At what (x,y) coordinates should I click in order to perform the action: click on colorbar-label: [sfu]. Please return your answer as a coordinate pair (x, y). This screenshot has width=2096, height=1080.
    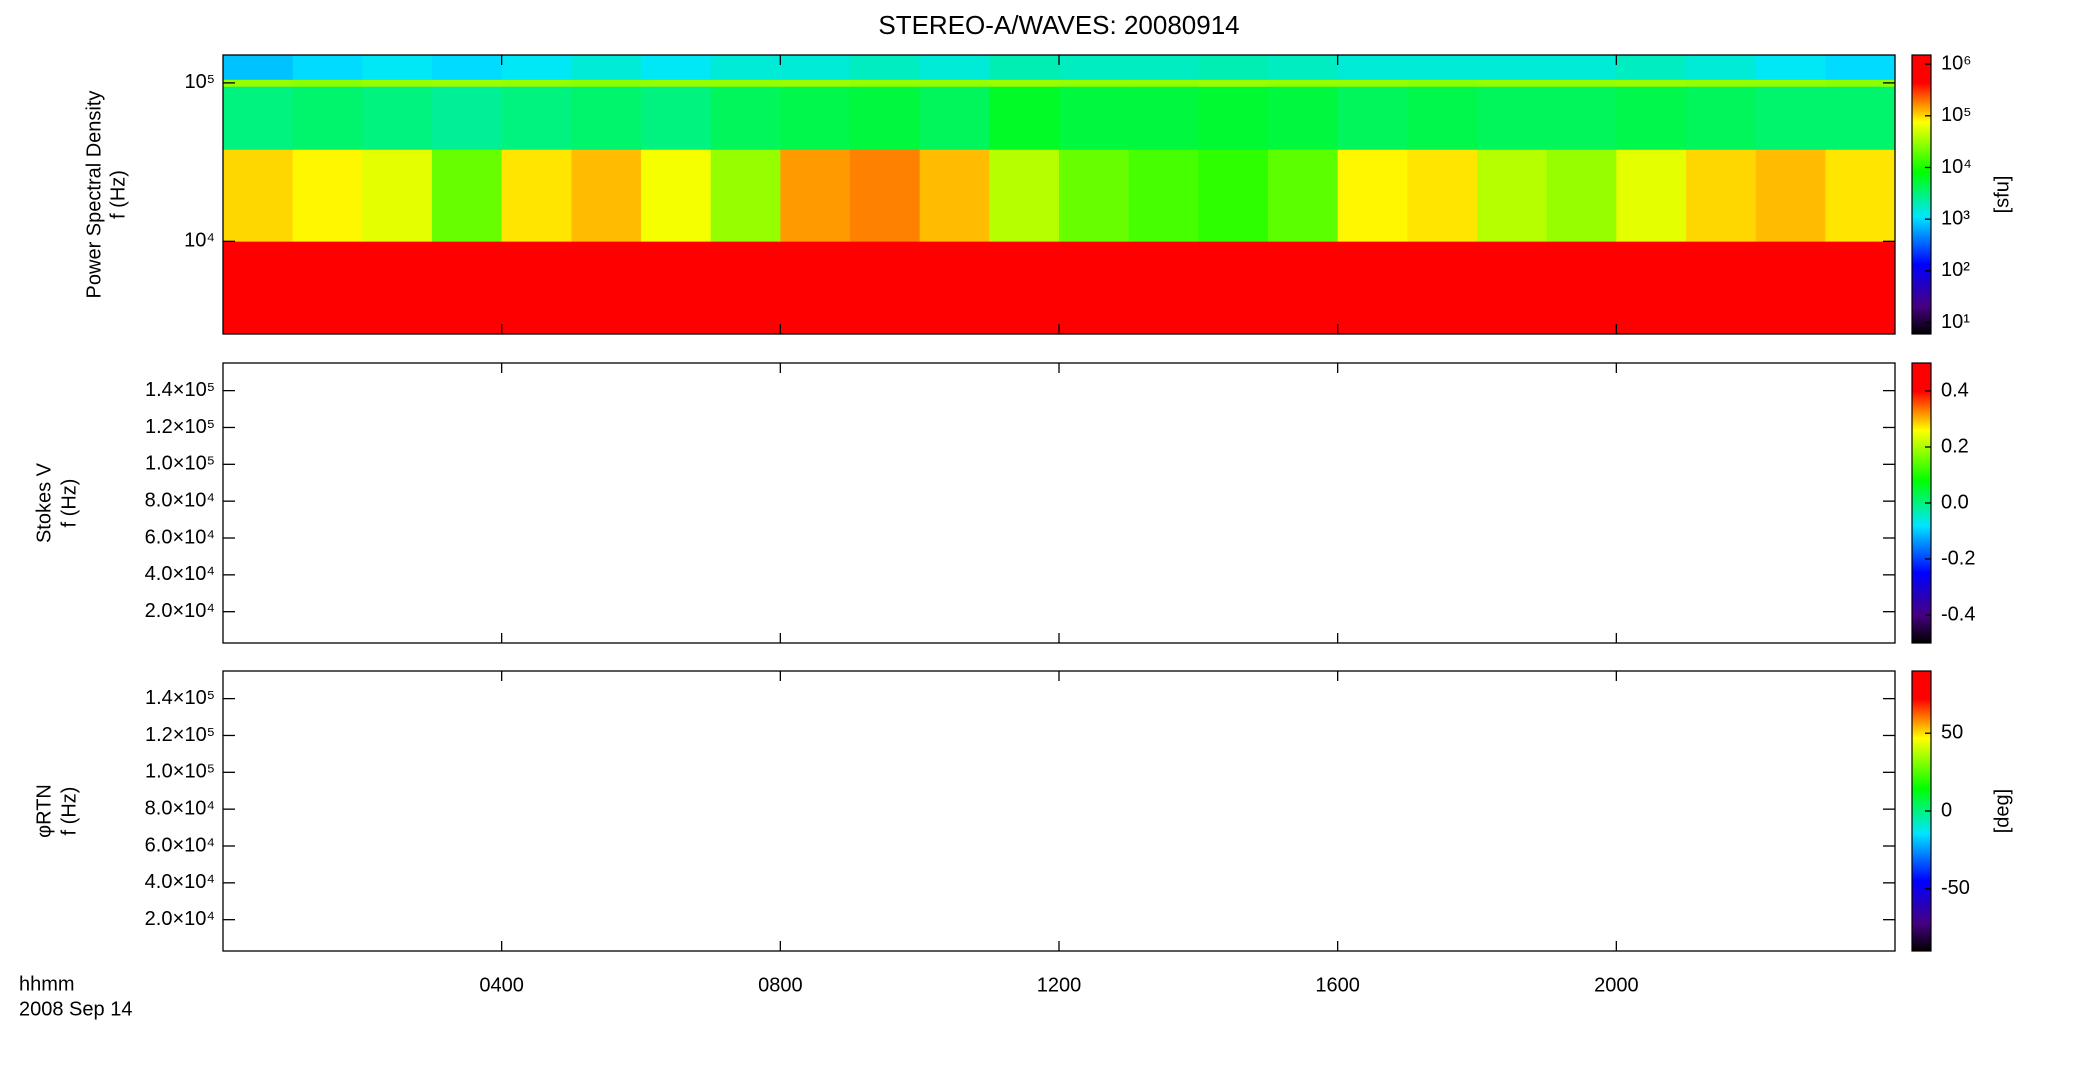
    Looking at the image, I should click on (2002, 195).